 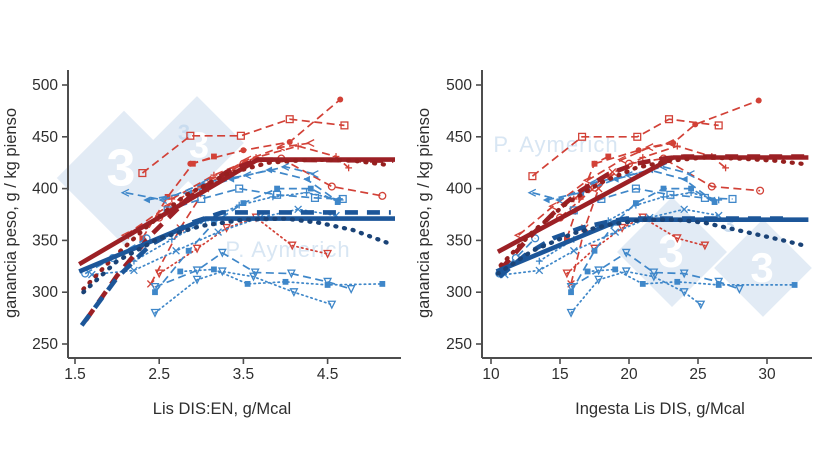 I want to click on x-tick-label: 30, so click(x=767, y=374).